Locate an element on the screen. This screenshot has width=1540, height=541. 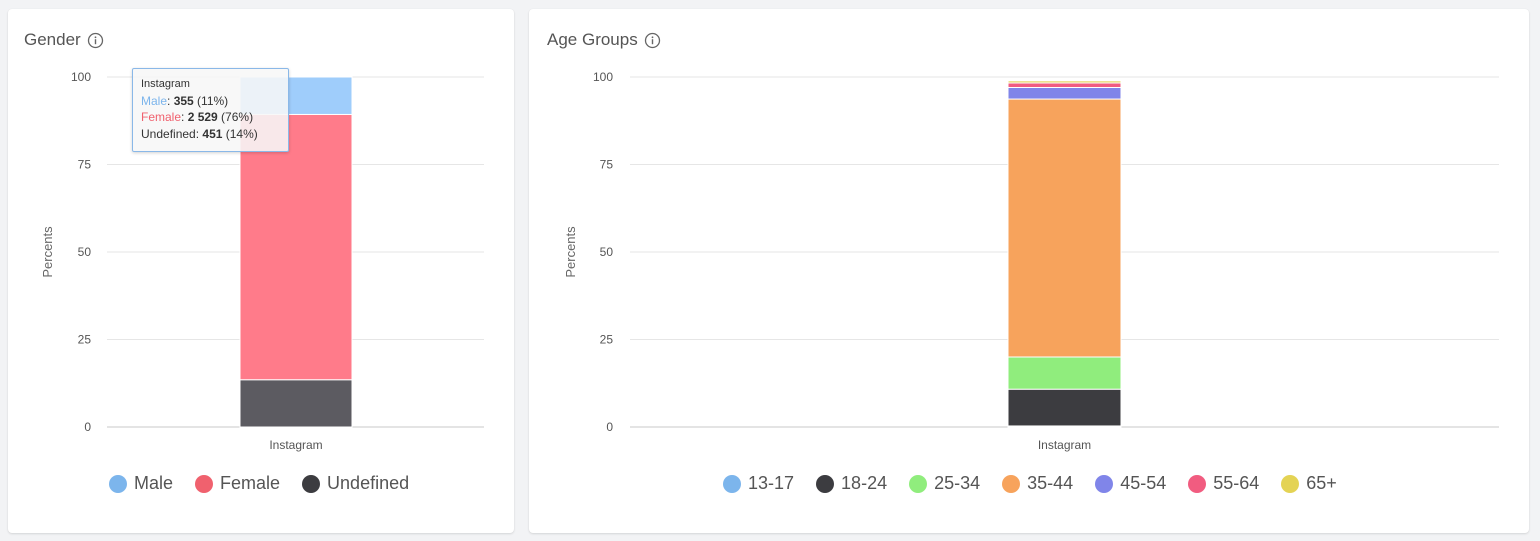
legend-item-18-24: 18-24 is located at coordinates (851, 483).